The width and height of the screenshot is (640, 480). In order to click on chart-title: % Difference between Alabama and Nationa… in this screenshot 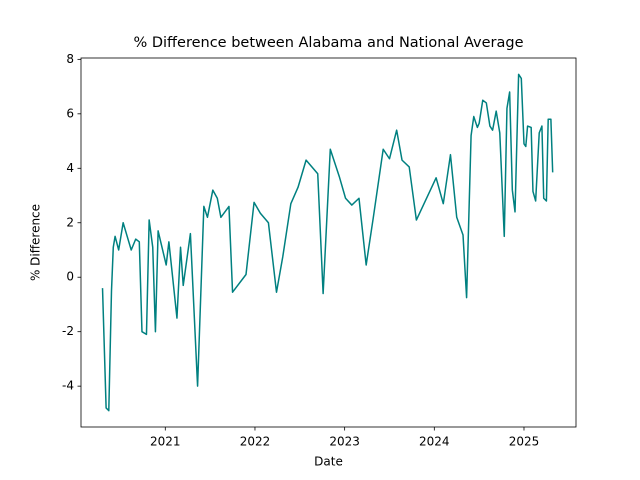, I will do `click(328, 43)`.